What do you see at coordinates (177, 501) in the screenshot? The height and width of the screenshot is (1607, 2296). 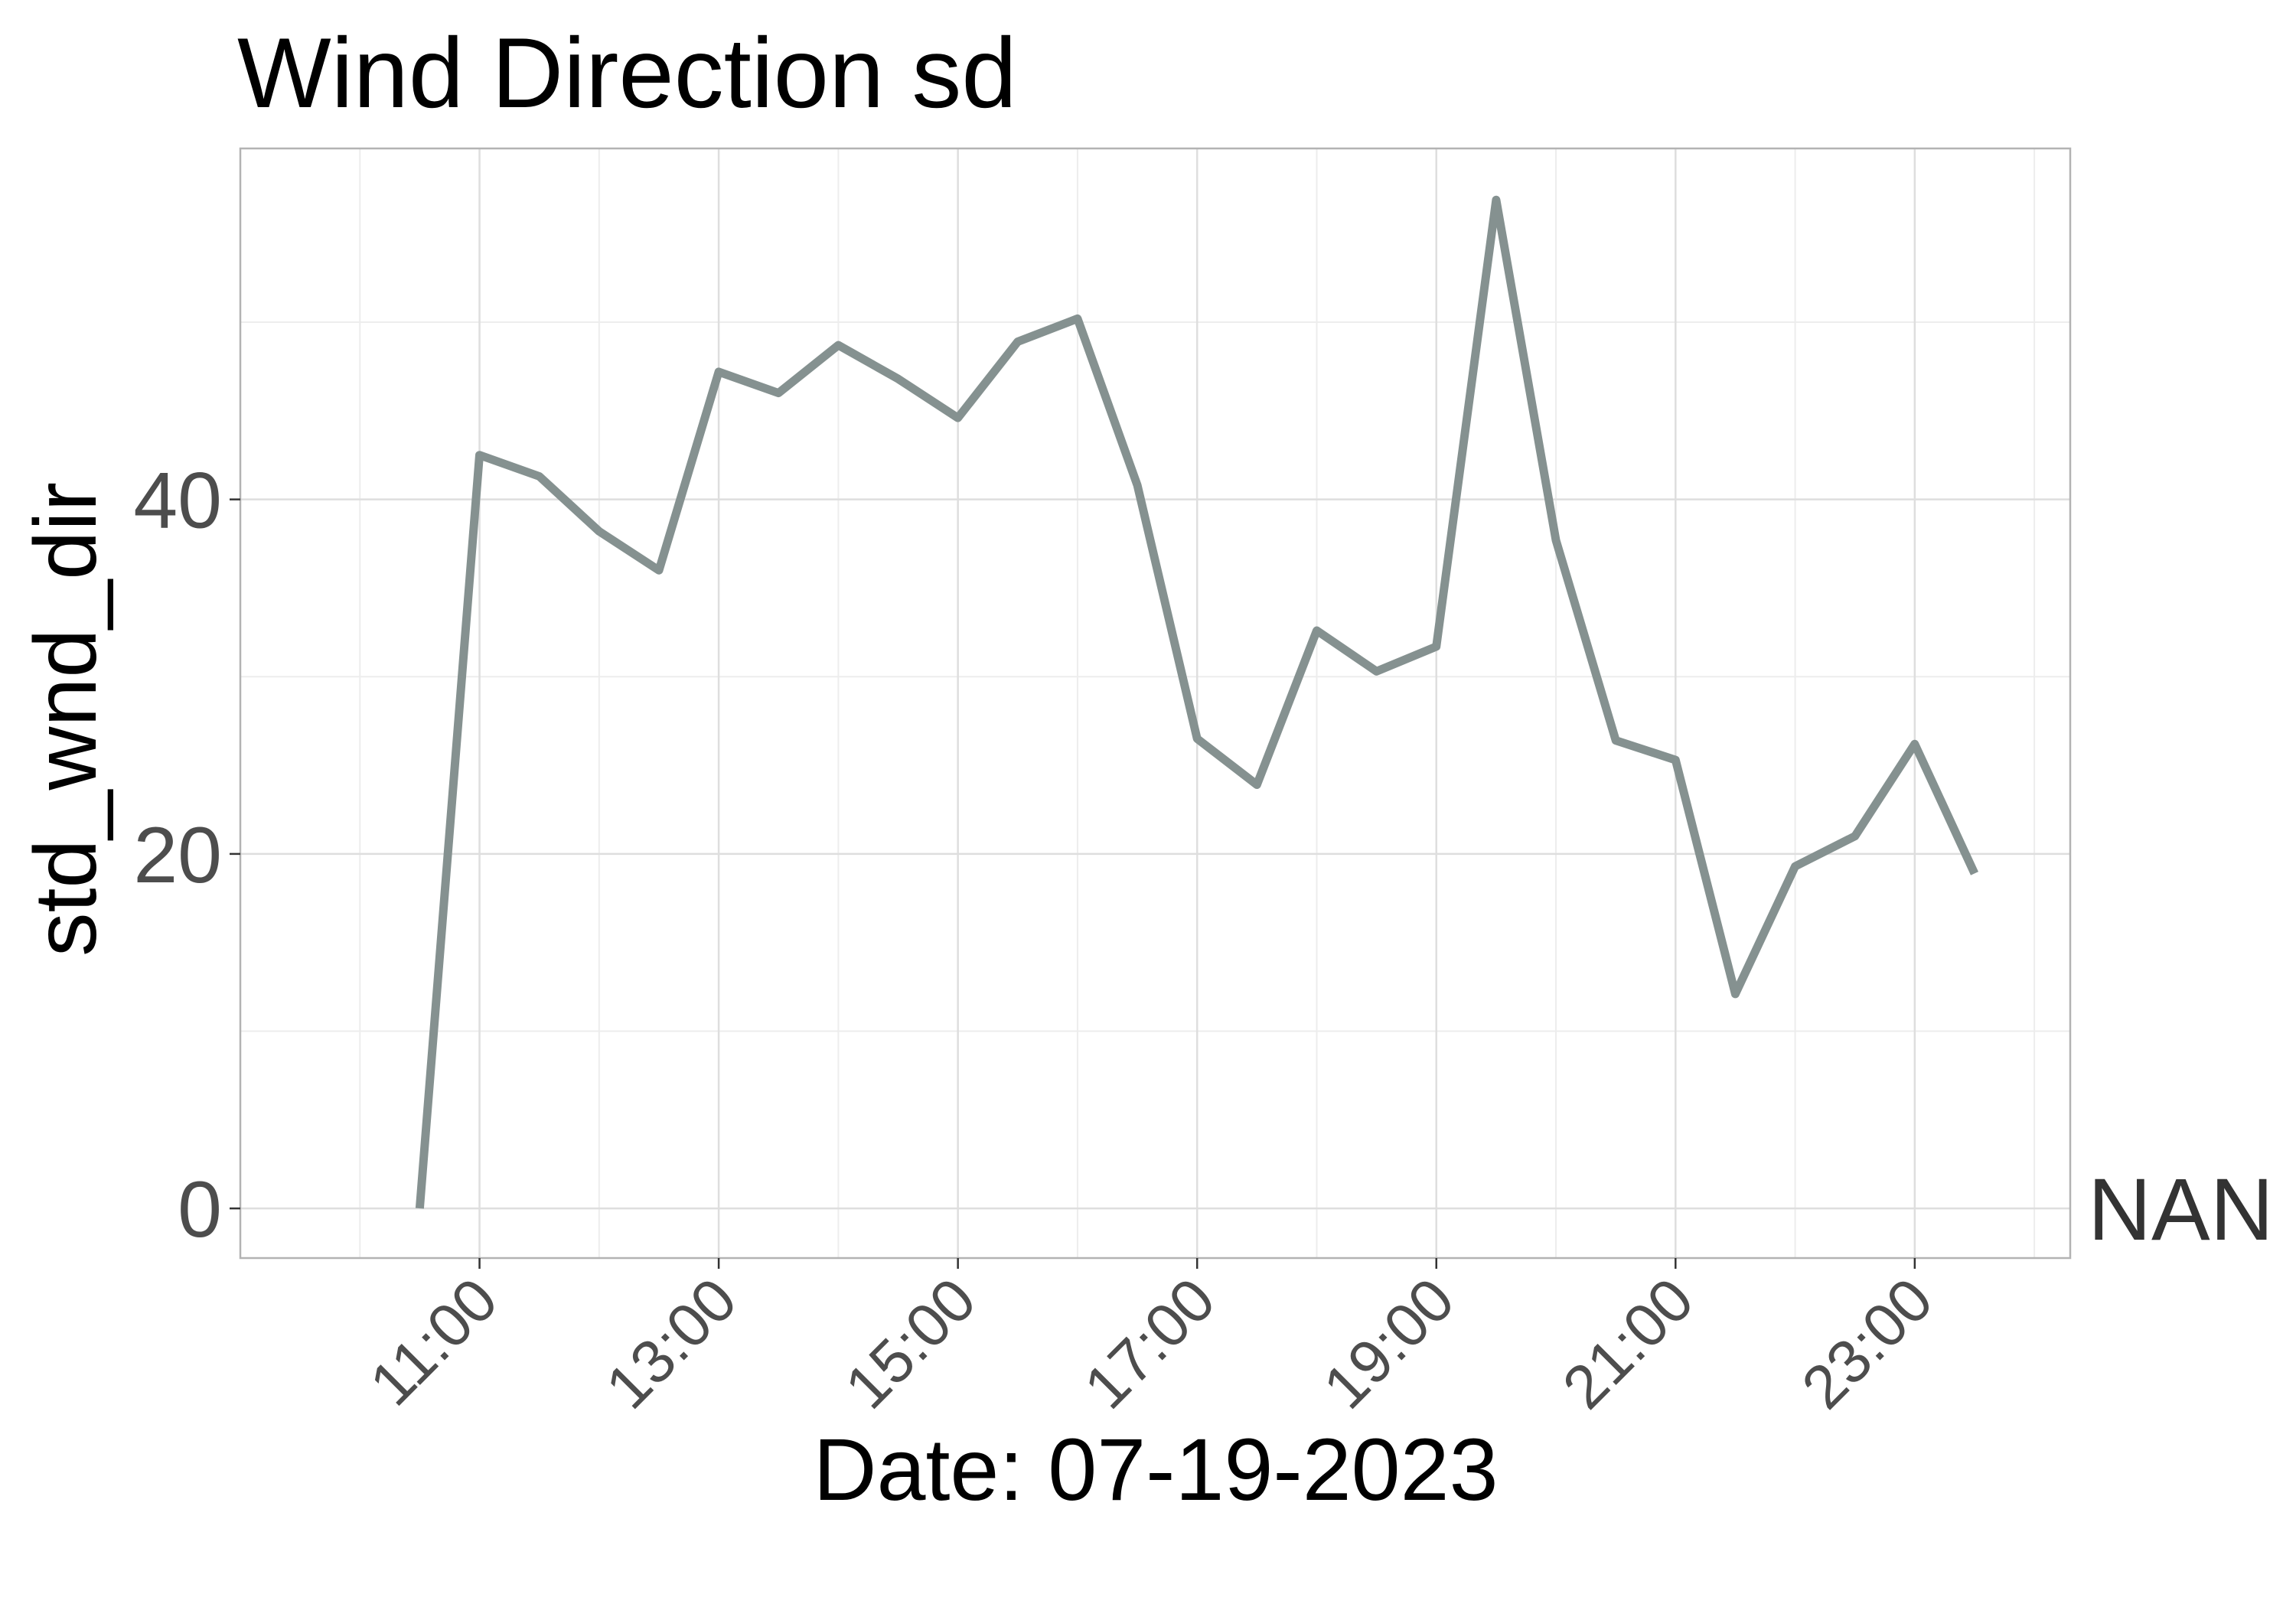 I see `y-tick-label: 40` at bounding box center [177, 501].